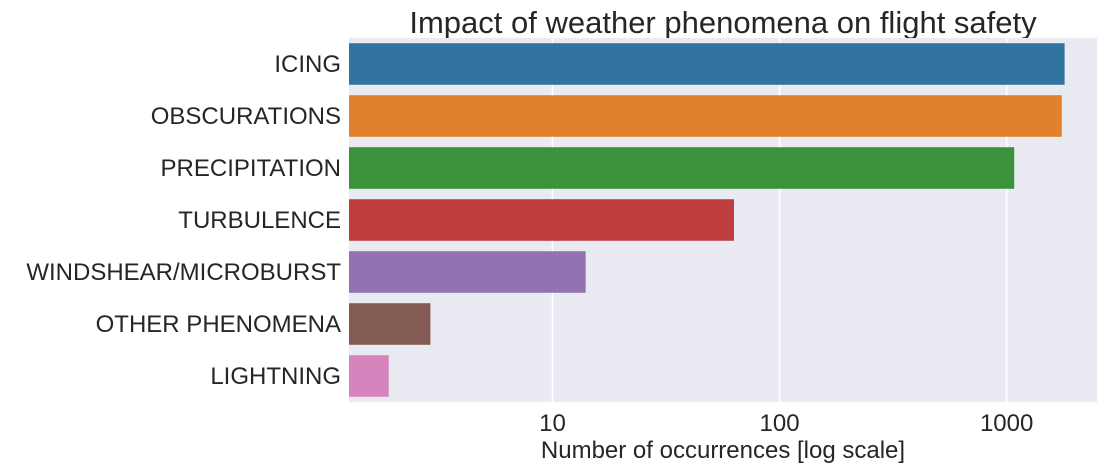 Image resolution: width=1105 pixels, height=473 pixels. Describe the element at coordinates (467, 272) in the screenshot. I see `bar-windshear-microburst` at that location.